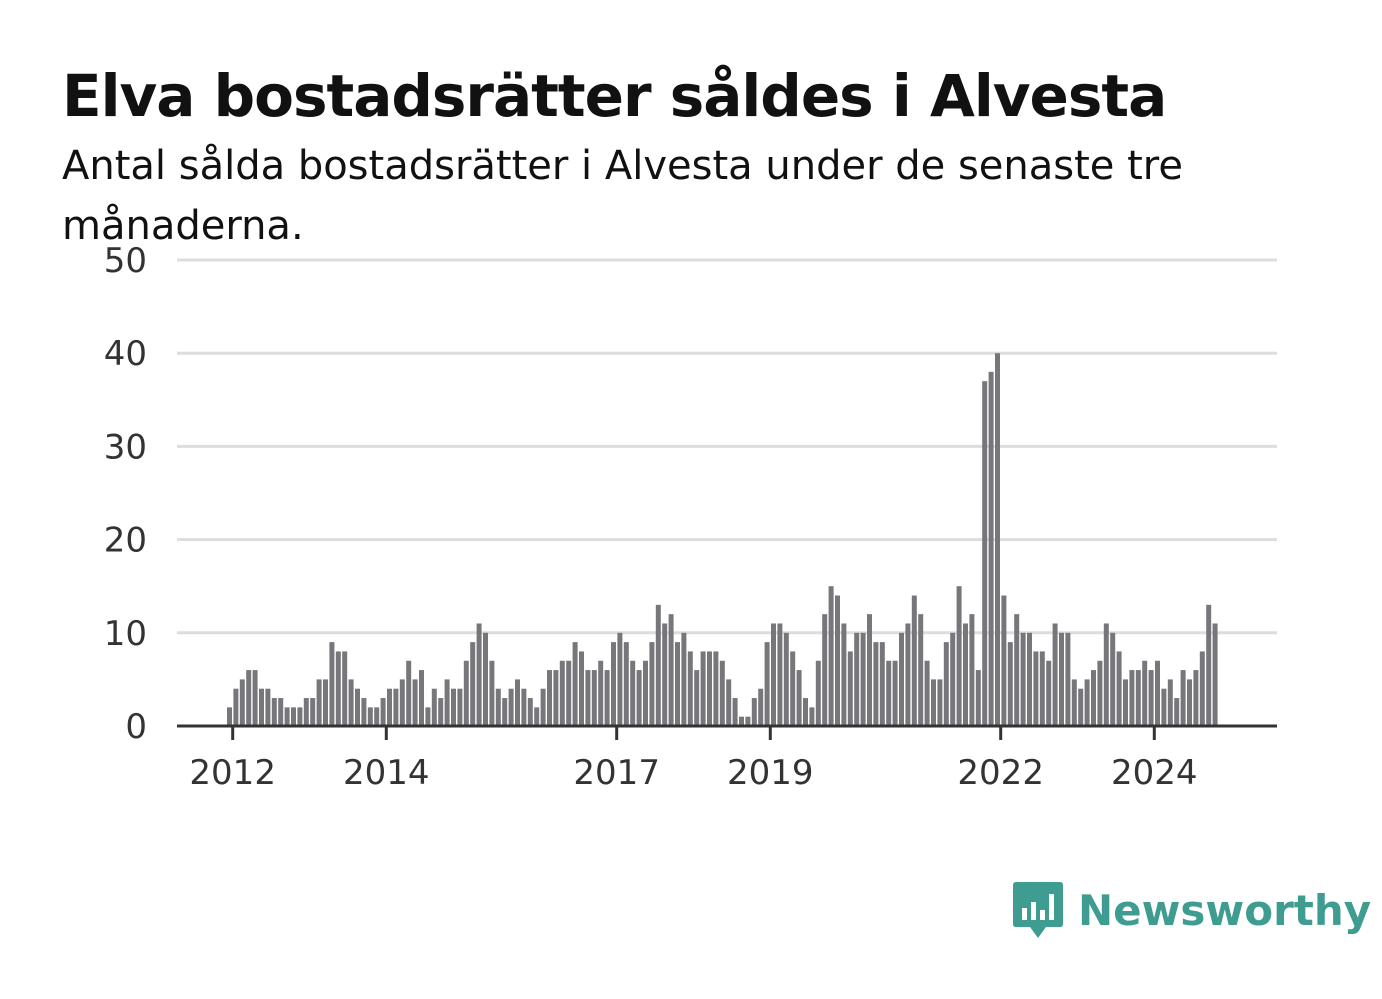 The image size is (1382, 999). What do you see at coordinates (125, 354) in the screenshot?
I see `y-tick-label: 40` at bounding box center [125, 354].